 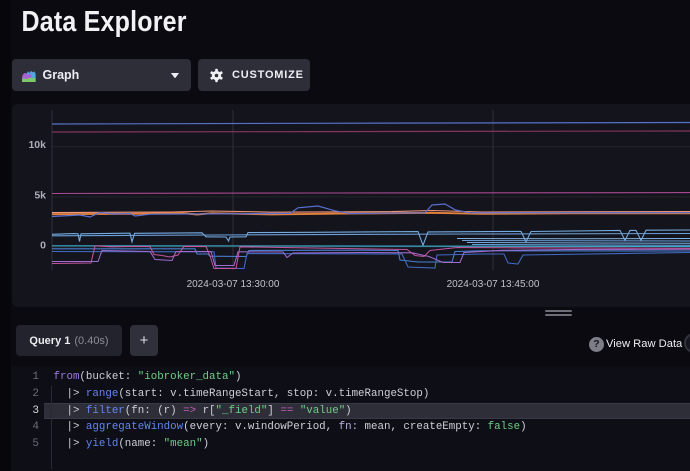 What do you see at coordinates (37, 145) in the screenshot?
I see `svg-text: 10k` at bounding box center [37, 145].